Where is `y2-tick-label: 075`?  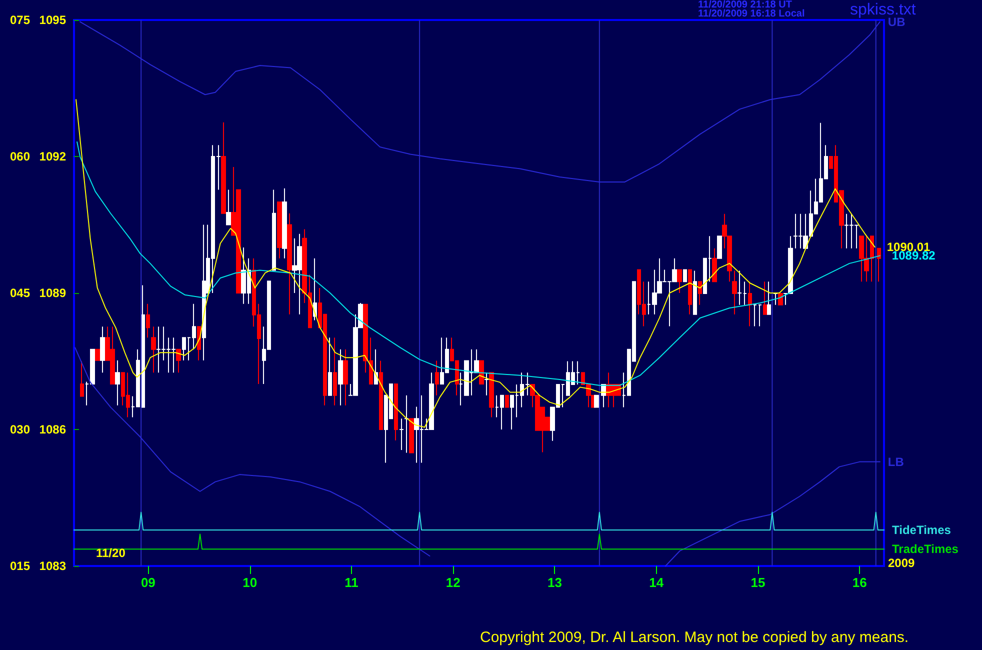
y2-tick-label: 075 is located at coordinates (20, 20).